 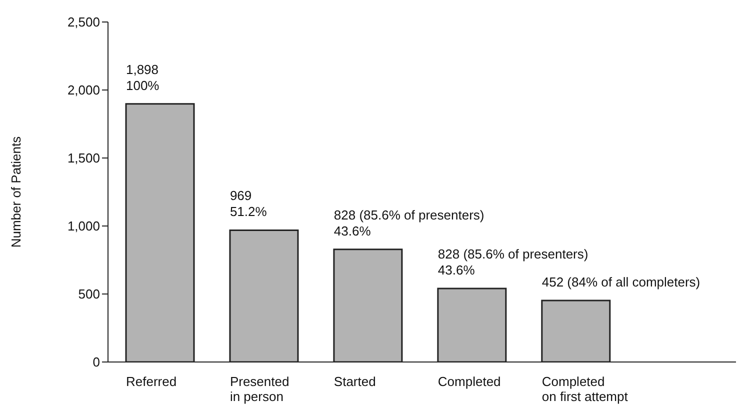 I want to click on annotation: 828 (85.6% of presenters) 43.6%, so click(x=409, y=222).